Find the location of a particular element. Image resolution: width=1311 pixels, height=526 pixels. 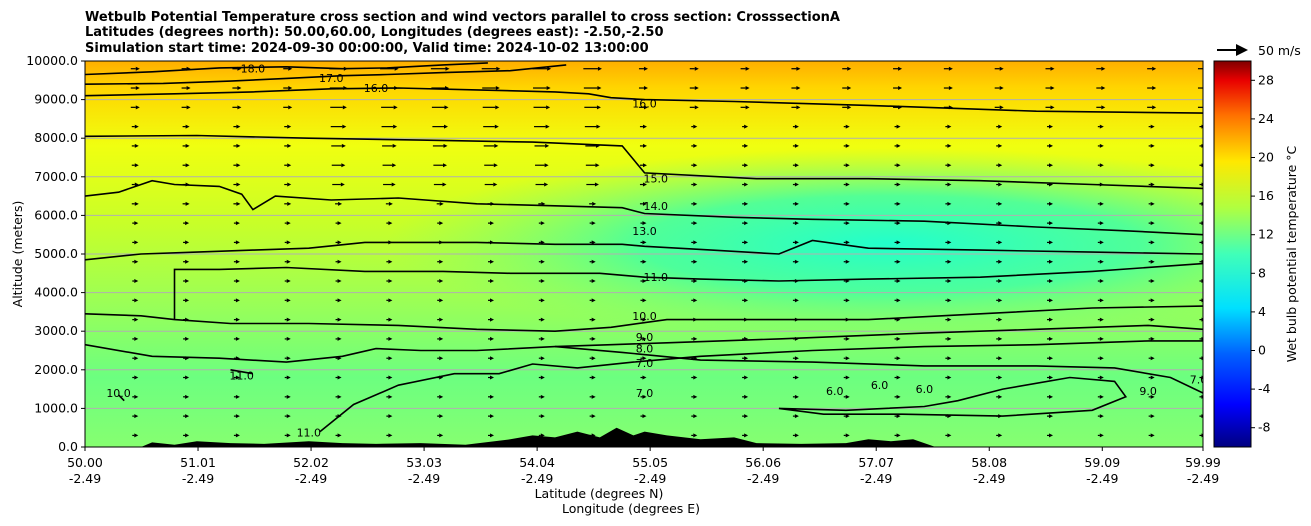

x-tick-label-lat: 55.05 is located at coordinates (650, 462).